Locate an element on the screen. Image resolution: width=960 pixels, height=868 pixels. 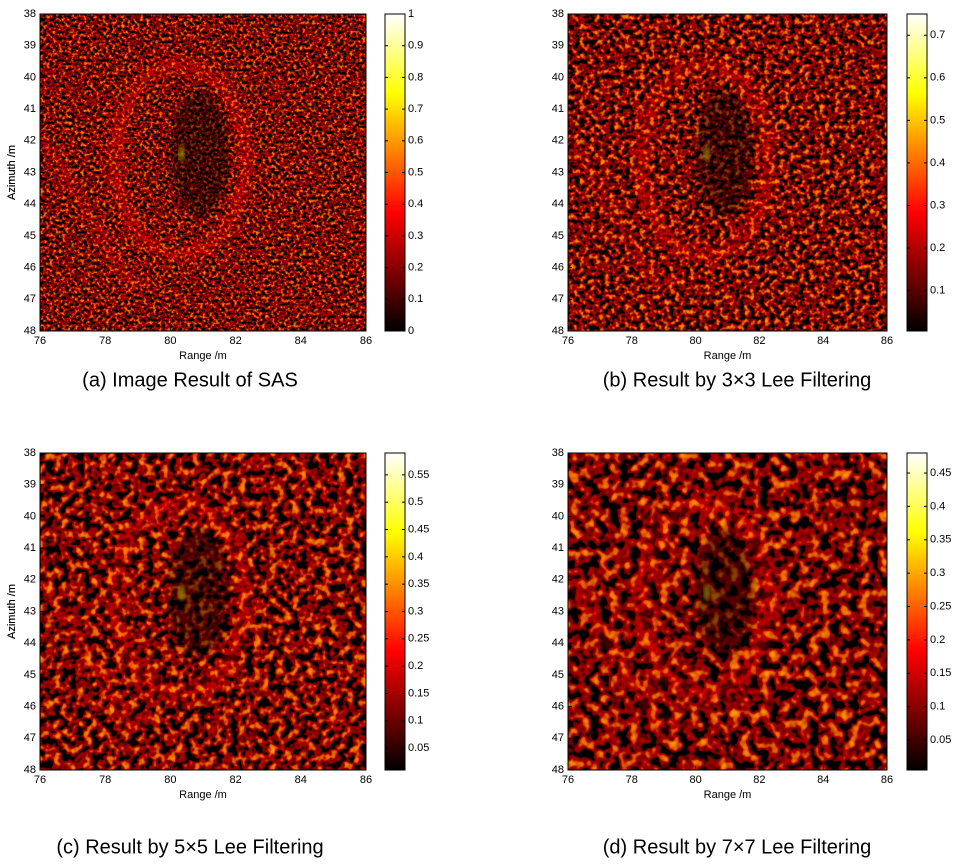
colorbar-tick-label: 0.05 is located at coordinates (418, 748).